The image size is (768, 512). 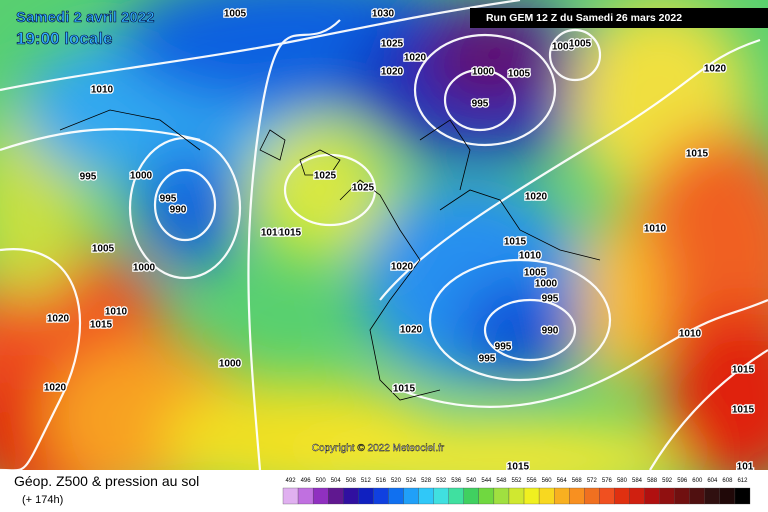 I want to click on valid-date: Samedi 2 avril 2022, so click(x=85, y=17).